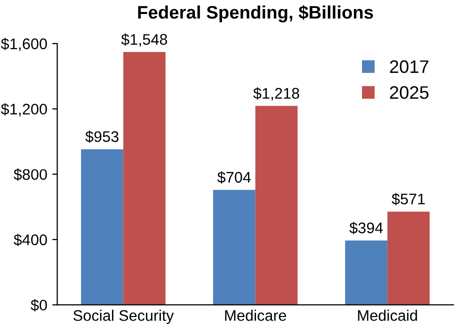  I want to click on data-label: $571, so click(408, 199).